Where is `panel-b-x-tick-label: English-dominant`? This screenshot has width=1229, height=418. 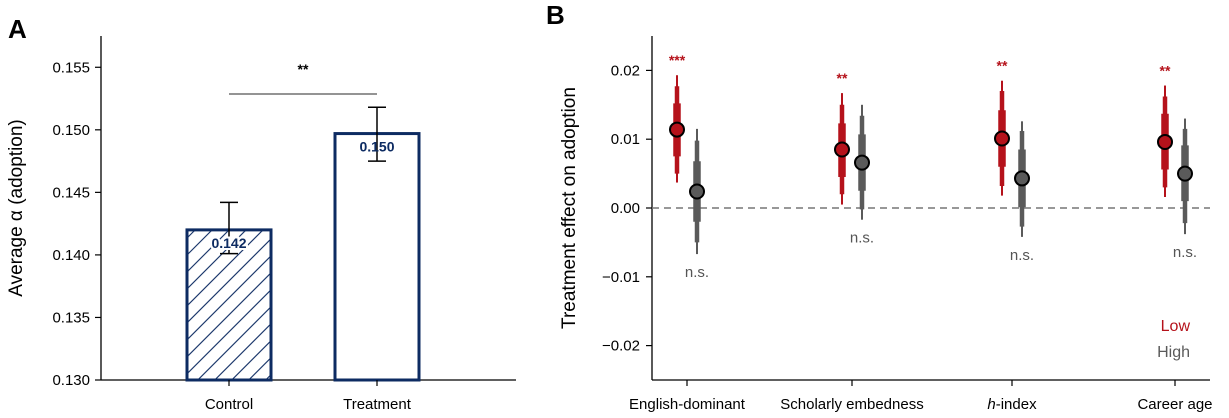 panel-b-x-tick-label: English-dominant is located at coordinates (687, 404).